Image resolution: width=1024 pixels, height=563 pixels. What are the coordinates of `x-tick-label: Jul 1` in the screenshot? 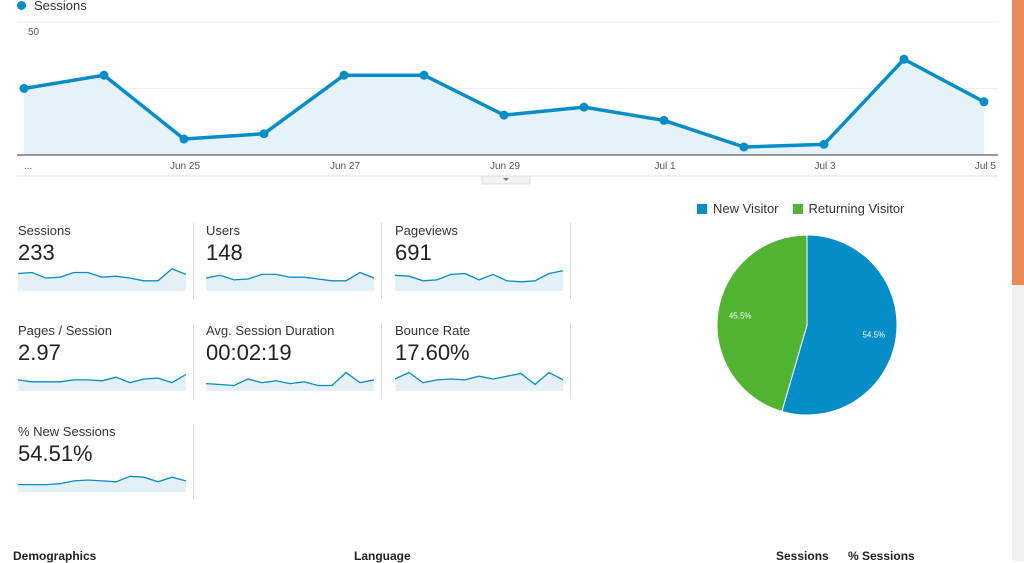 It's located at (665, 166).